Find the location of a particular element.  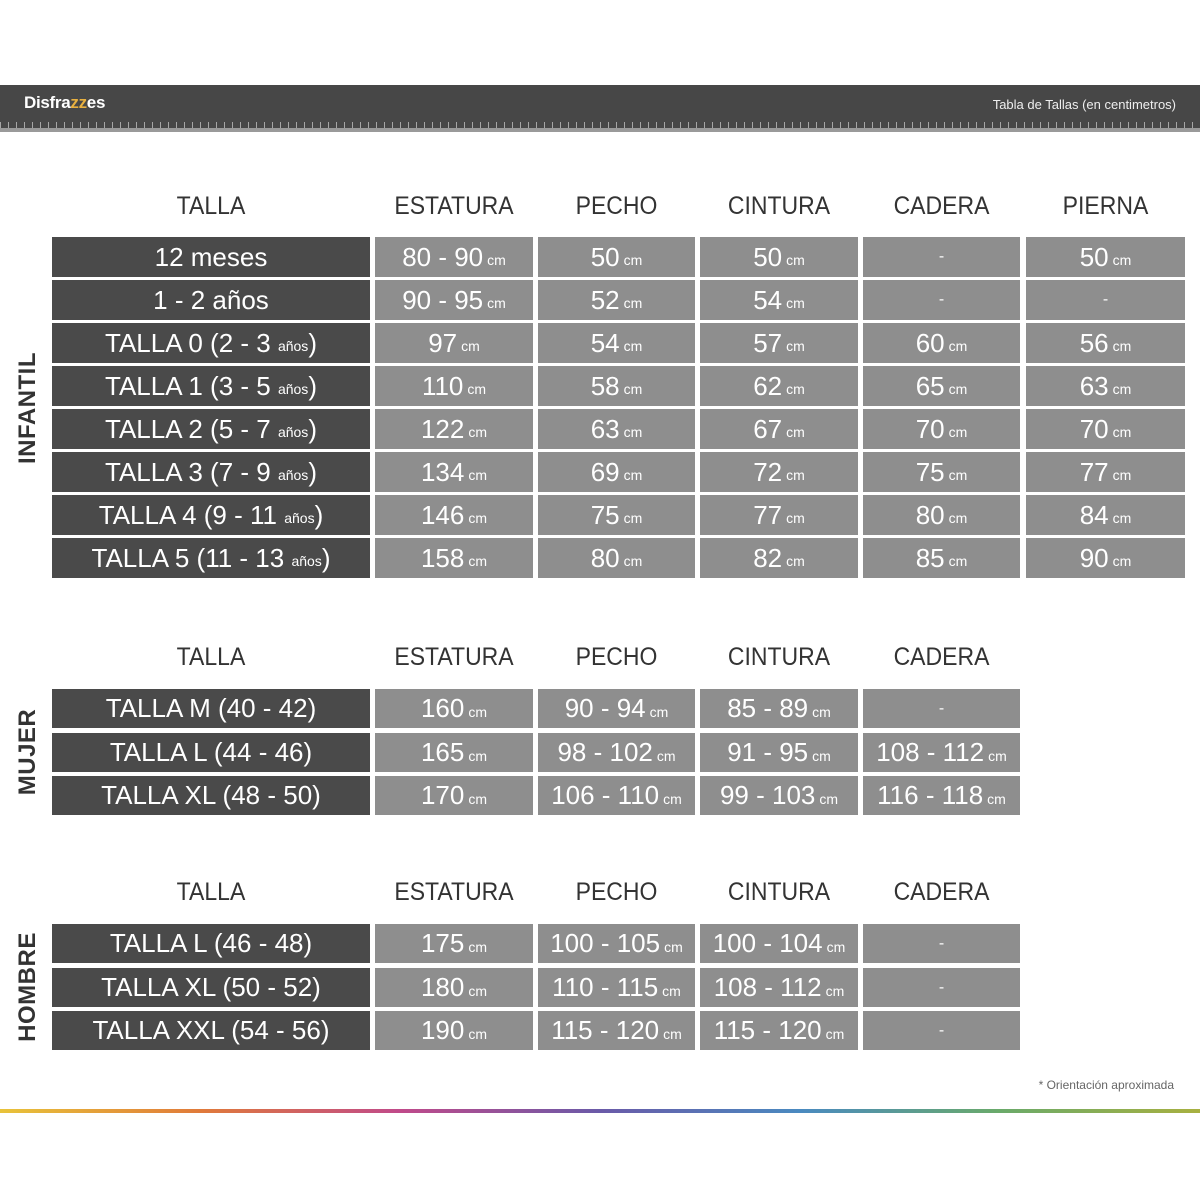

size-label-cell: TALLA L (44 - 46) is located at coordinates (211, 752).